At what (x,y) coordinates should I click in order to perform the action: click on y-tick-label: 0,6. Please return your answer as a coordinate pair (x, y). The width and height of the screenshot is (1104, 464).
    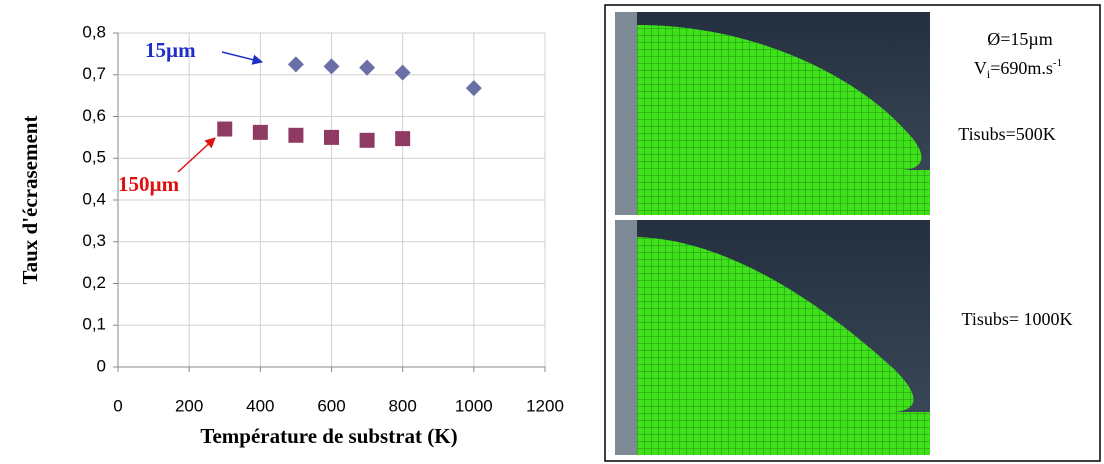
    Looking at the image, I should click on (94, 115).